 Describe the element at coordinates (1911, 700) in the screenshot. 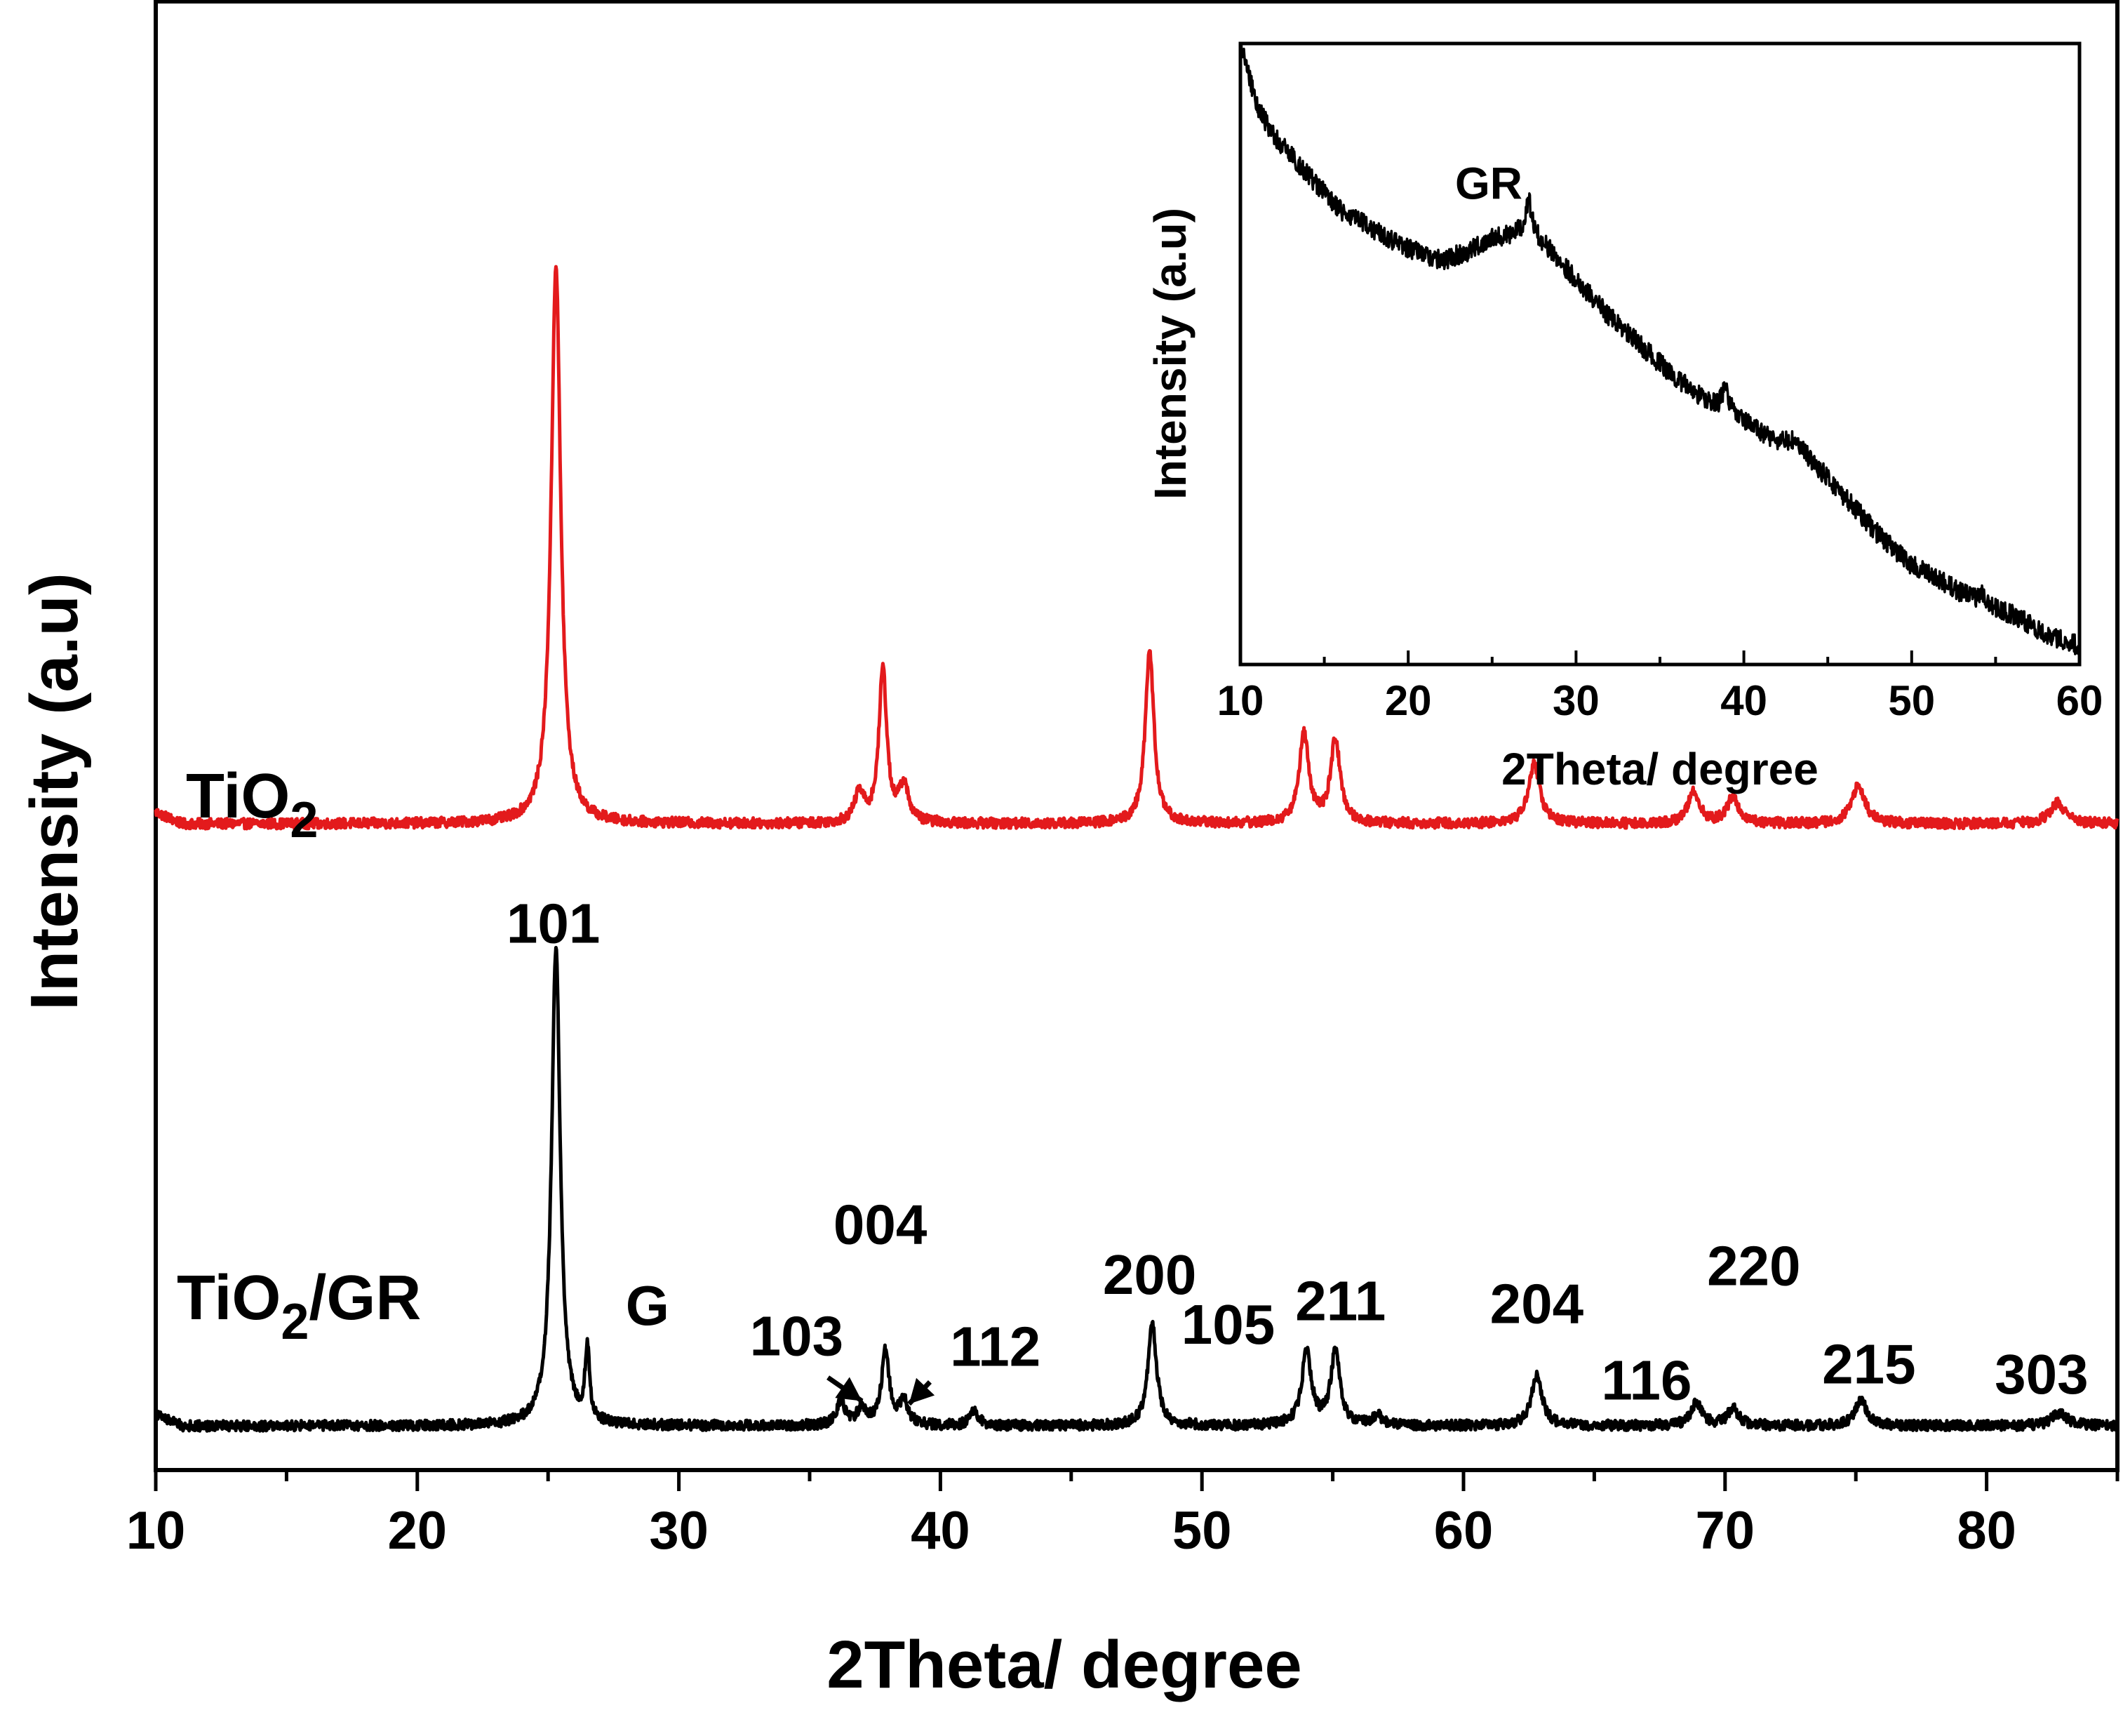

I see `inset-x-tick-label: 50` at that location.